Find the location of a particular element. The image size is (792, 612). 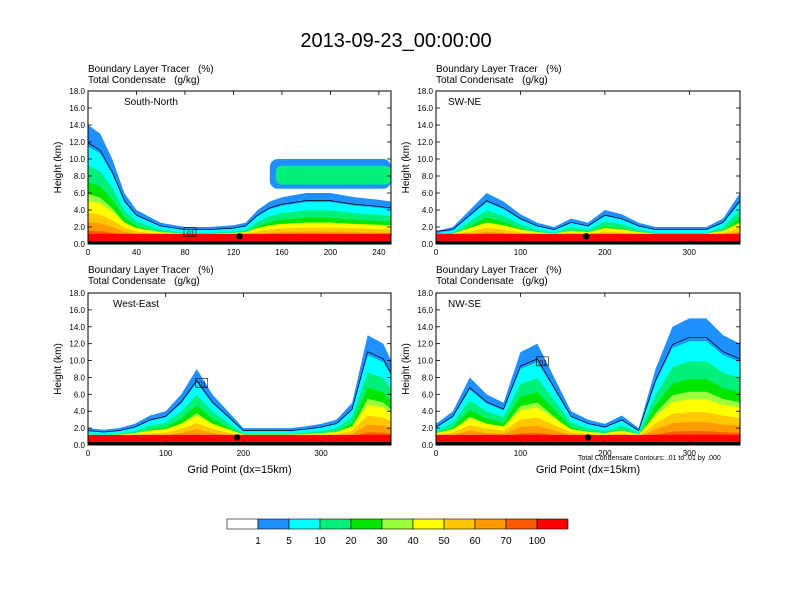

x-tick-label: 100 is located at coordinates (521, 252).